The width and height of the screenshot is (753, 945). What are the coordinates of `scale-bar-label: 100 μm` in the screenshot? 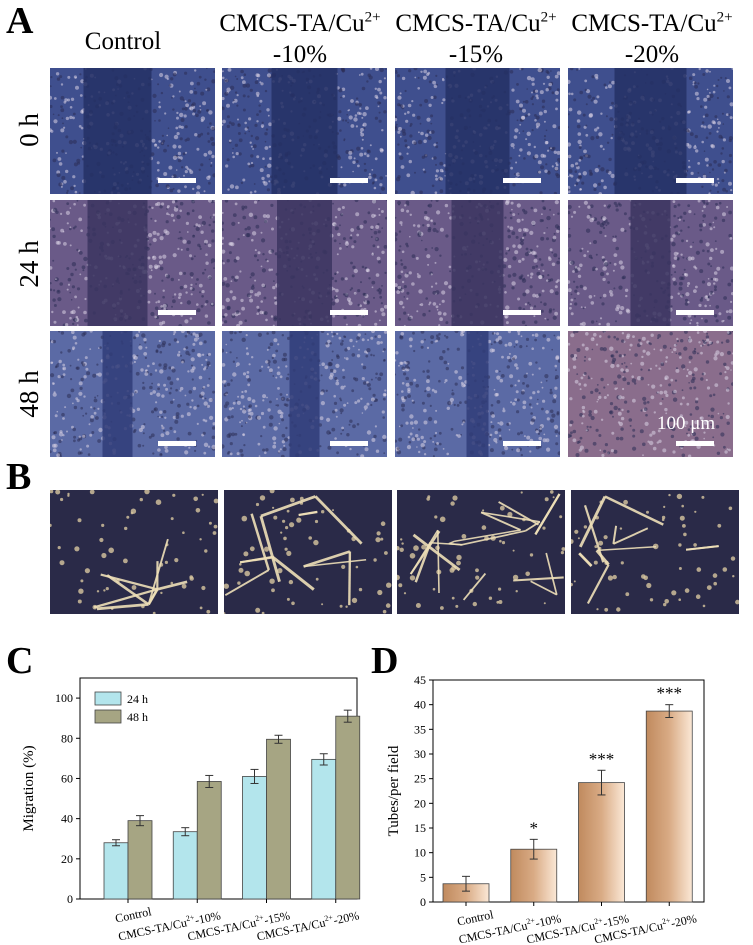 It's located at (686, 423).